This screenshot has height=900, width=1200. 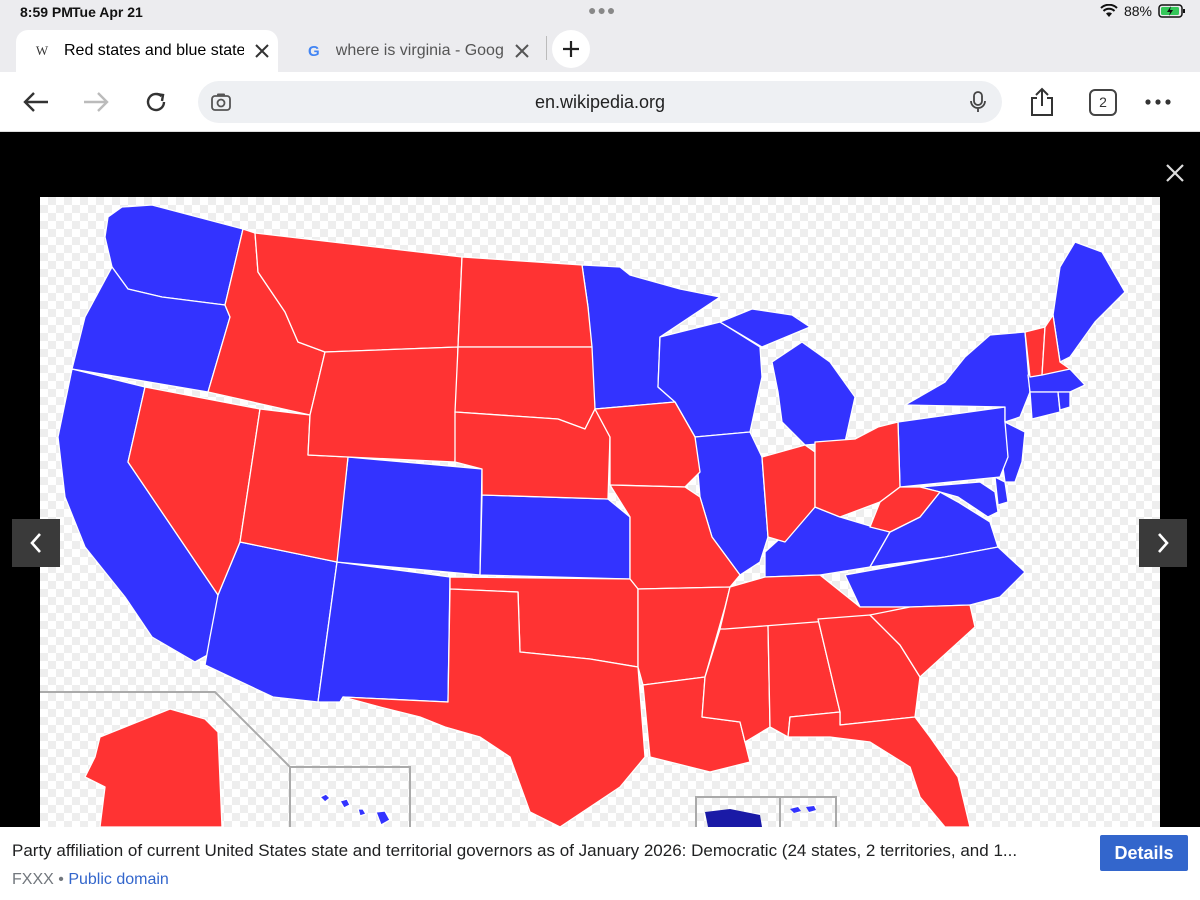 What do you see at coordinates (314, 51) in the screenshot?
I see `google-favicon-icon: G` at bounding box center [314, 51].